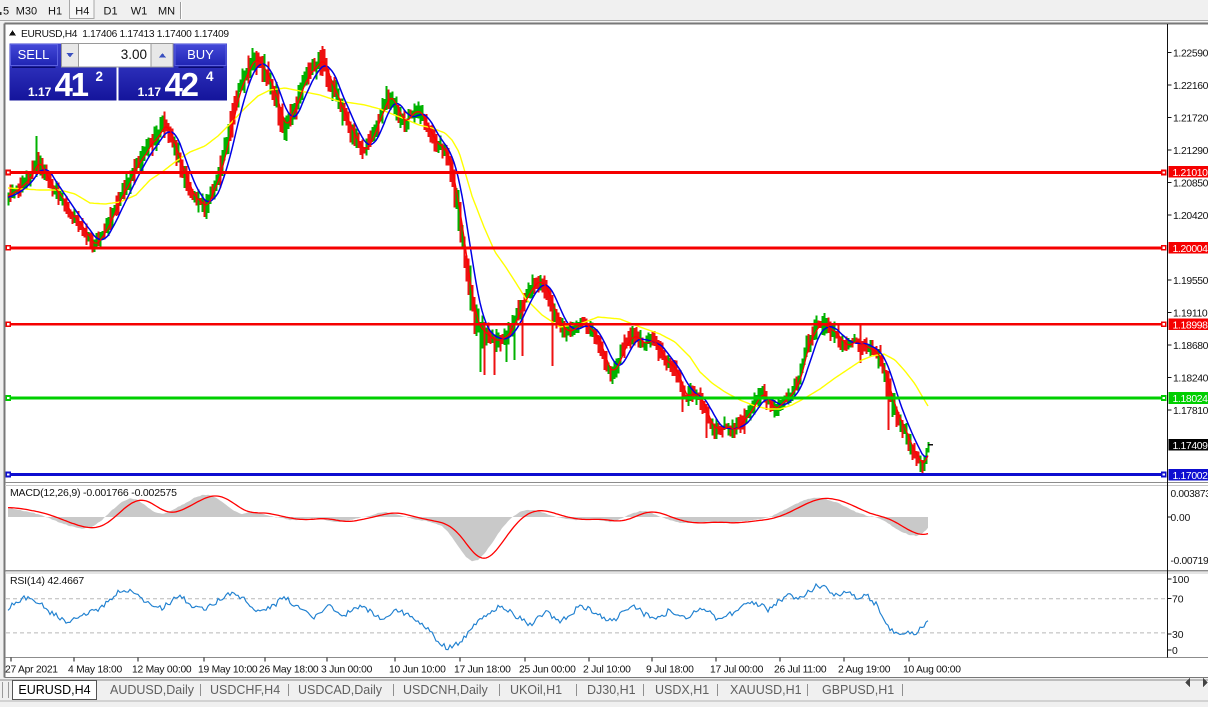  I want to click on svg-text: 1.20004, so click(1190, 249).